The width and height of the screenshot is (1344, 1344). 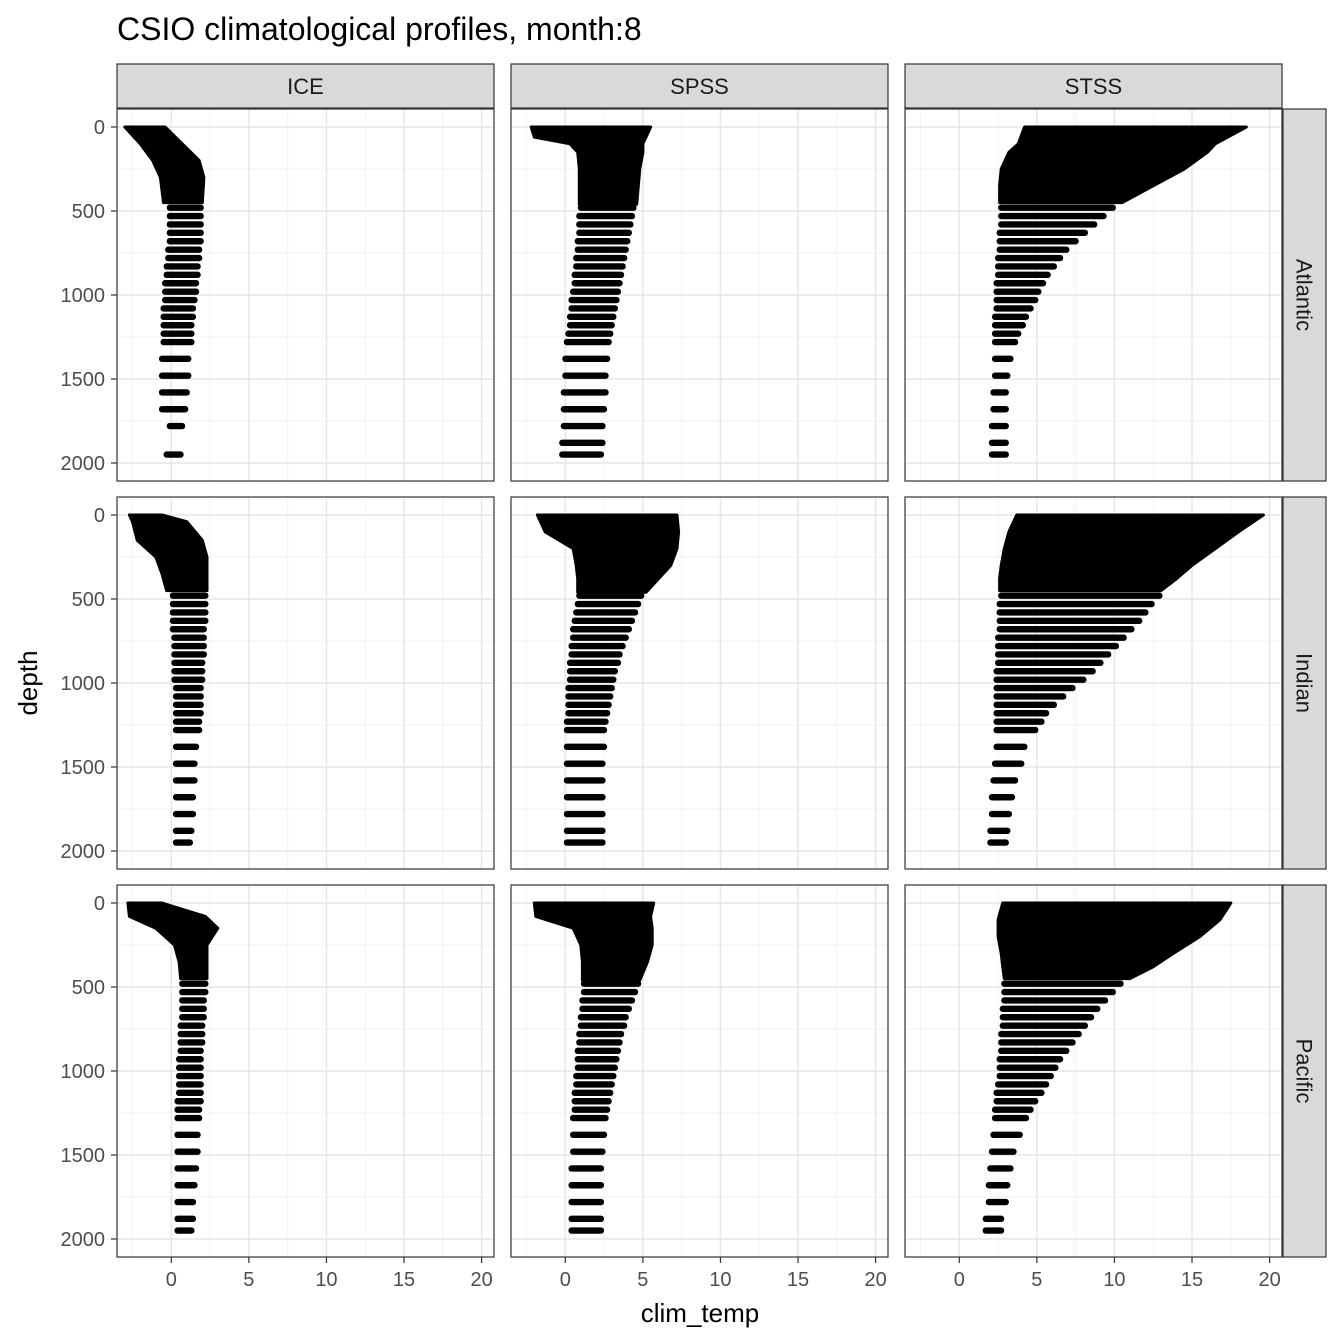 I want to click on points-spss-atlantic, so click(x=591, y=291).